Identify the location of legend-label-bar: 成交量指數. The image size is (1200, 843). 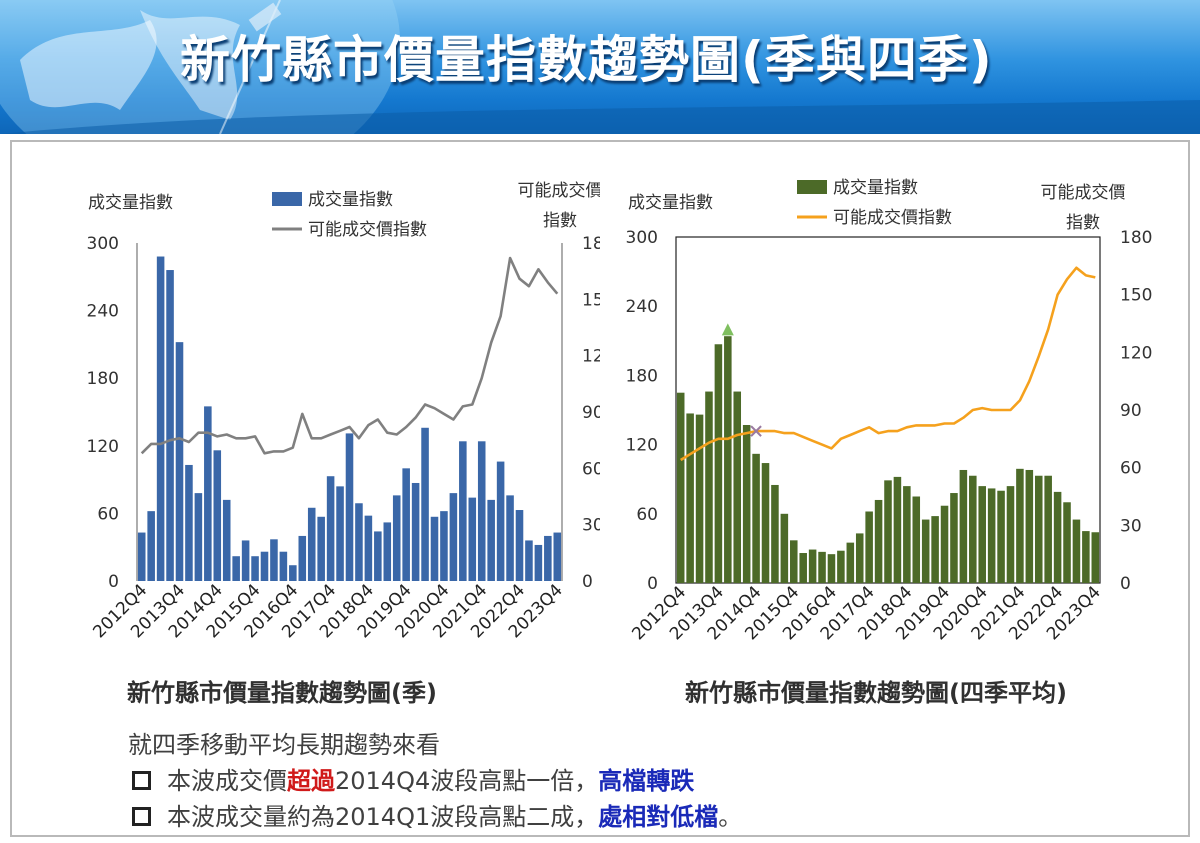
(350, 200).